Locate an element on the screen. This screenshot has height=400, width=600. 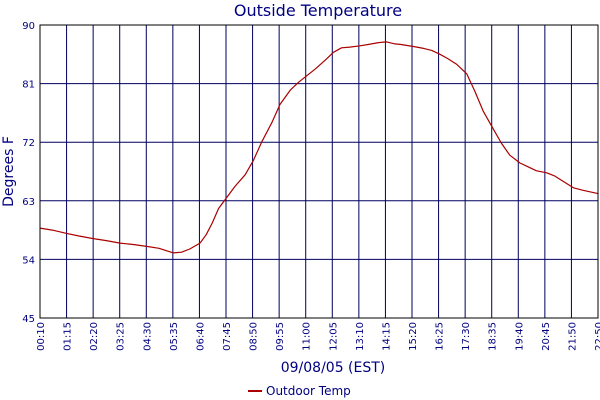
legend-label-outdoor-temp: Outdoor Temp is located at coordinates (308, 391).